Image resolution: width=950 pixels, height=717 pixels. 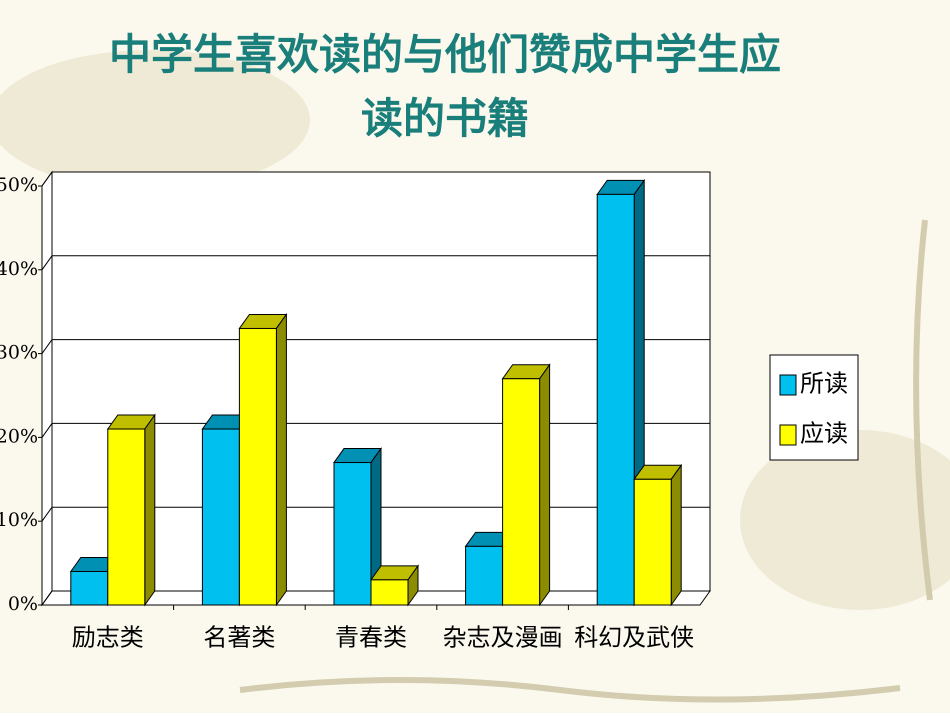 I want to click on legend-label: 所读, so click(x=824, y=384).